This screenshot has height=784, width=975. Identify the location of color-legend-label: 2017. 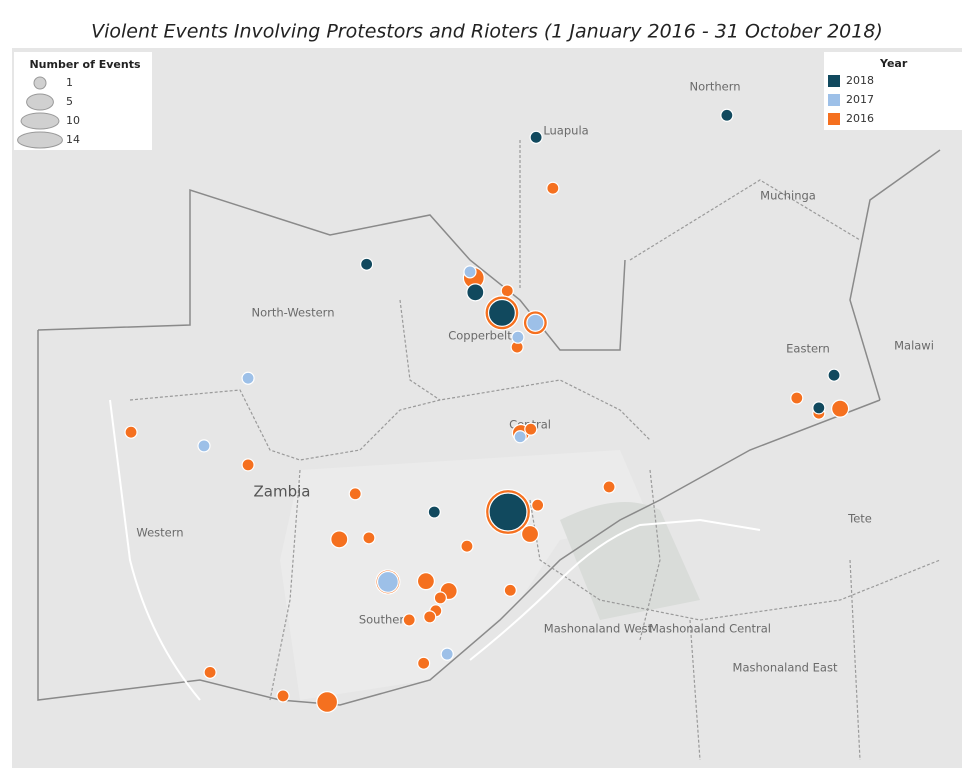
(860, 99).